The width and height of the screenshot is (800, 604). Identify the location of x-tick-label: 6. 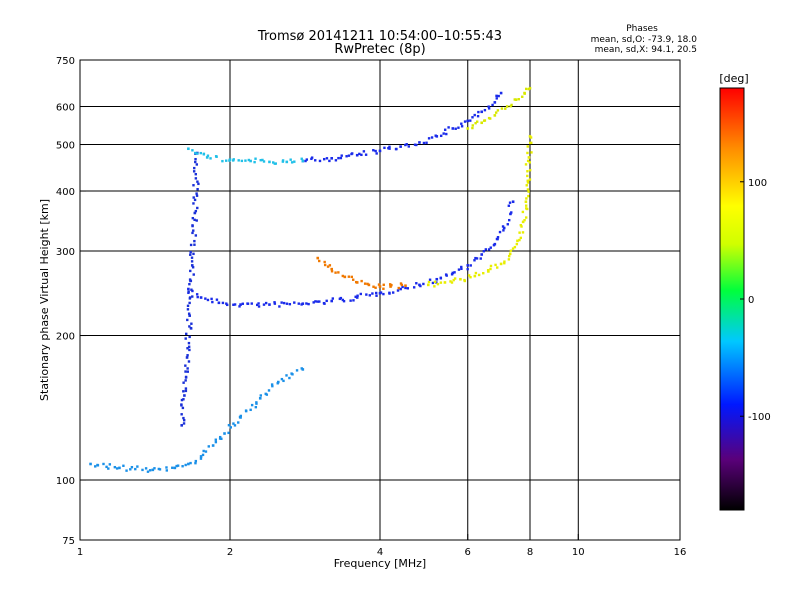
(468, 552).